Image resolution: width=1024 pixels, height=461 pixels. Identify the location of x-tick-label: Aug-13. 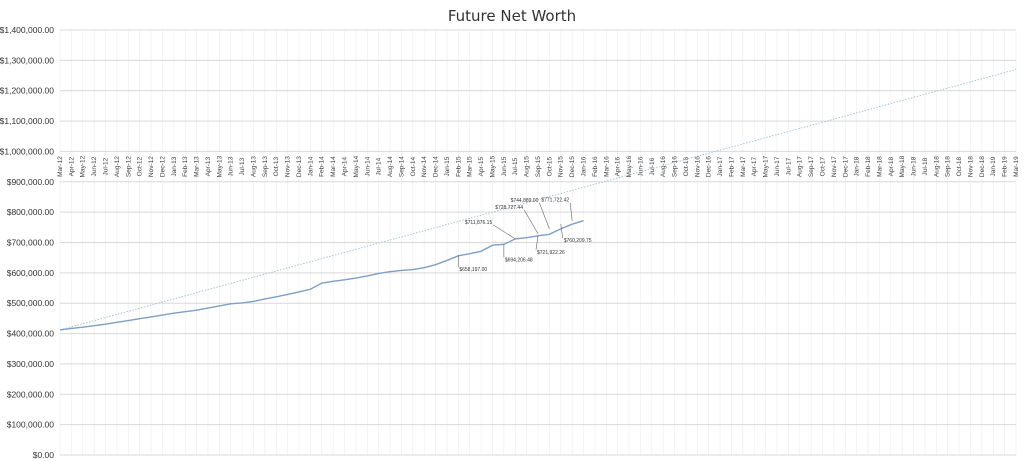
(253, 166).